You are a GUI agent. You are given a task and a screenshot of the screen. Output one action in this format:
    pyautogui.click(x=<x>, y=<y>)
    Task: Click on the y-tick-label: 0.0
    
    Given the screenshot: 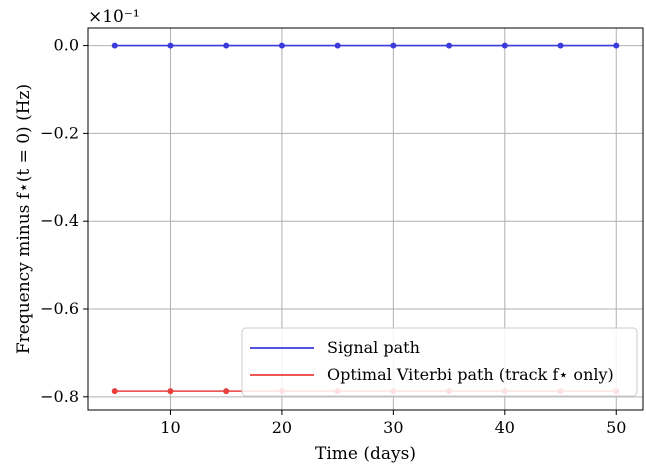 What is the action you would take?
    pyautogui.click(x=66, y=45)
    